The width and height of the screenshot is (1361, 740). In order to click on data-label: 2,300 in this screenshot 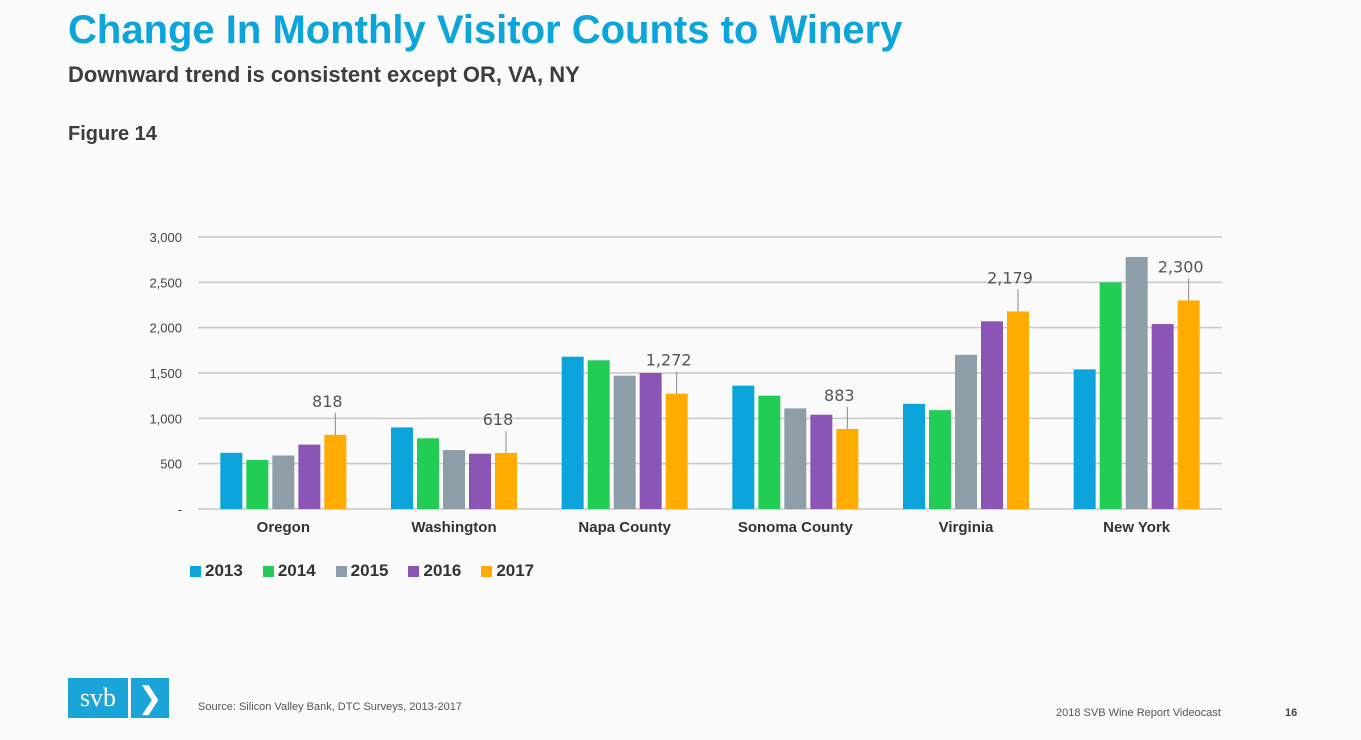, I will do `click(1181, 266)`.